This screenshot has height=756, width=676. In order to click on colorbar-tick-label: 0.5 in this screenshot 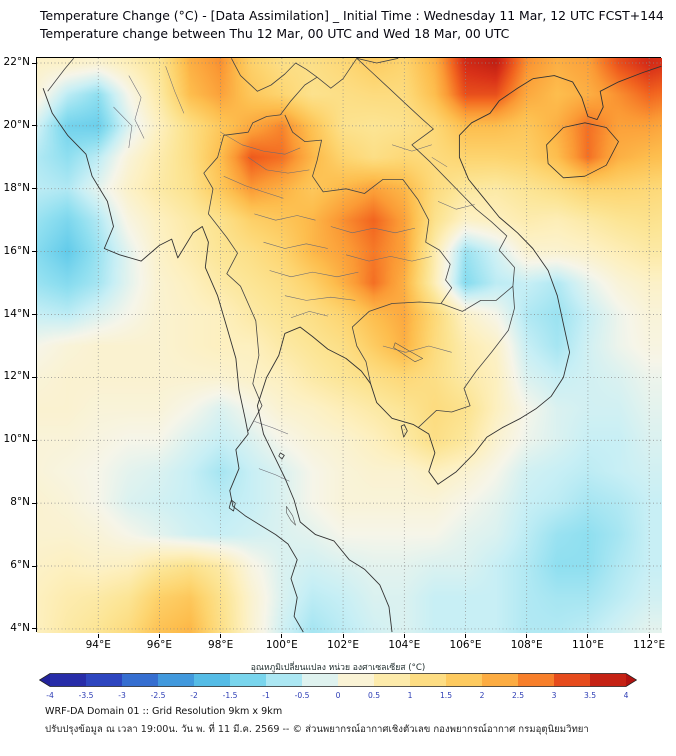, I will do `click(374, 695)`.